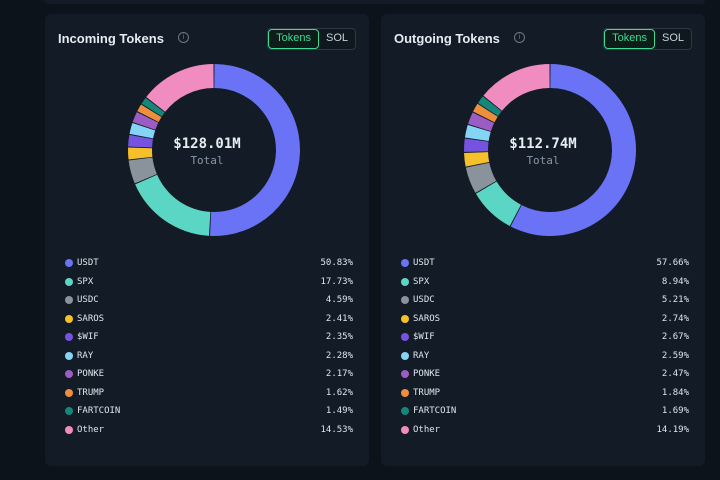 The image size is (720, 480). What do you see at coordinates (447, 38) in the screenshot?
I see `card-title: Outgoing Tokens` at bounding box center [447, 38].